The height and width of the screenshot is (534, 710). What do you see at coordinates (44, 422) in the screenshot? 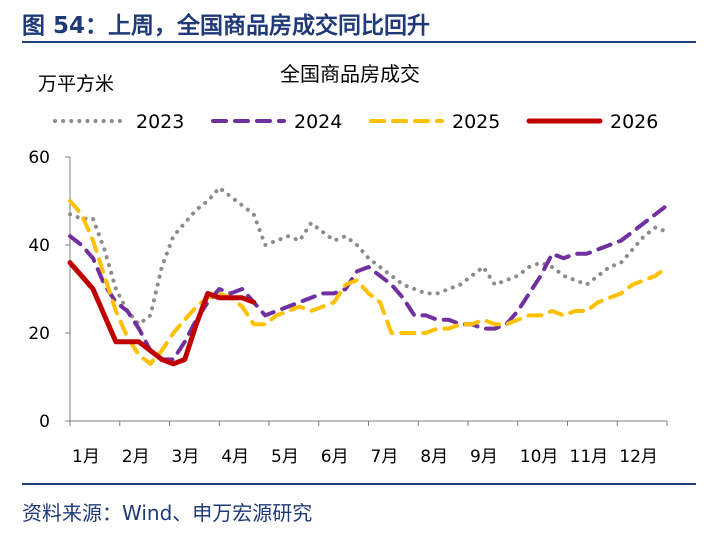
I see `y-tick-label: 0` at bounding box center [44, 422].